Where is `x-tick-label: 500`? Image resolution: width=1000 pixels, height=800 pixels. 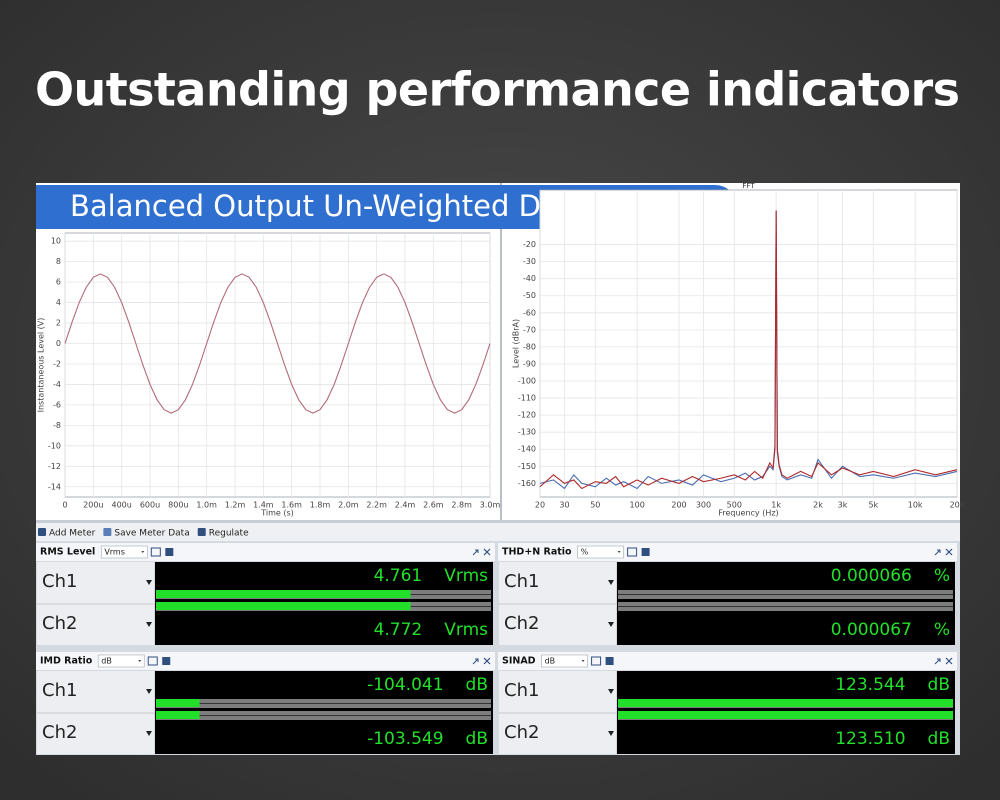
x-tick-label: 500 is located at coordinates (734, 505).